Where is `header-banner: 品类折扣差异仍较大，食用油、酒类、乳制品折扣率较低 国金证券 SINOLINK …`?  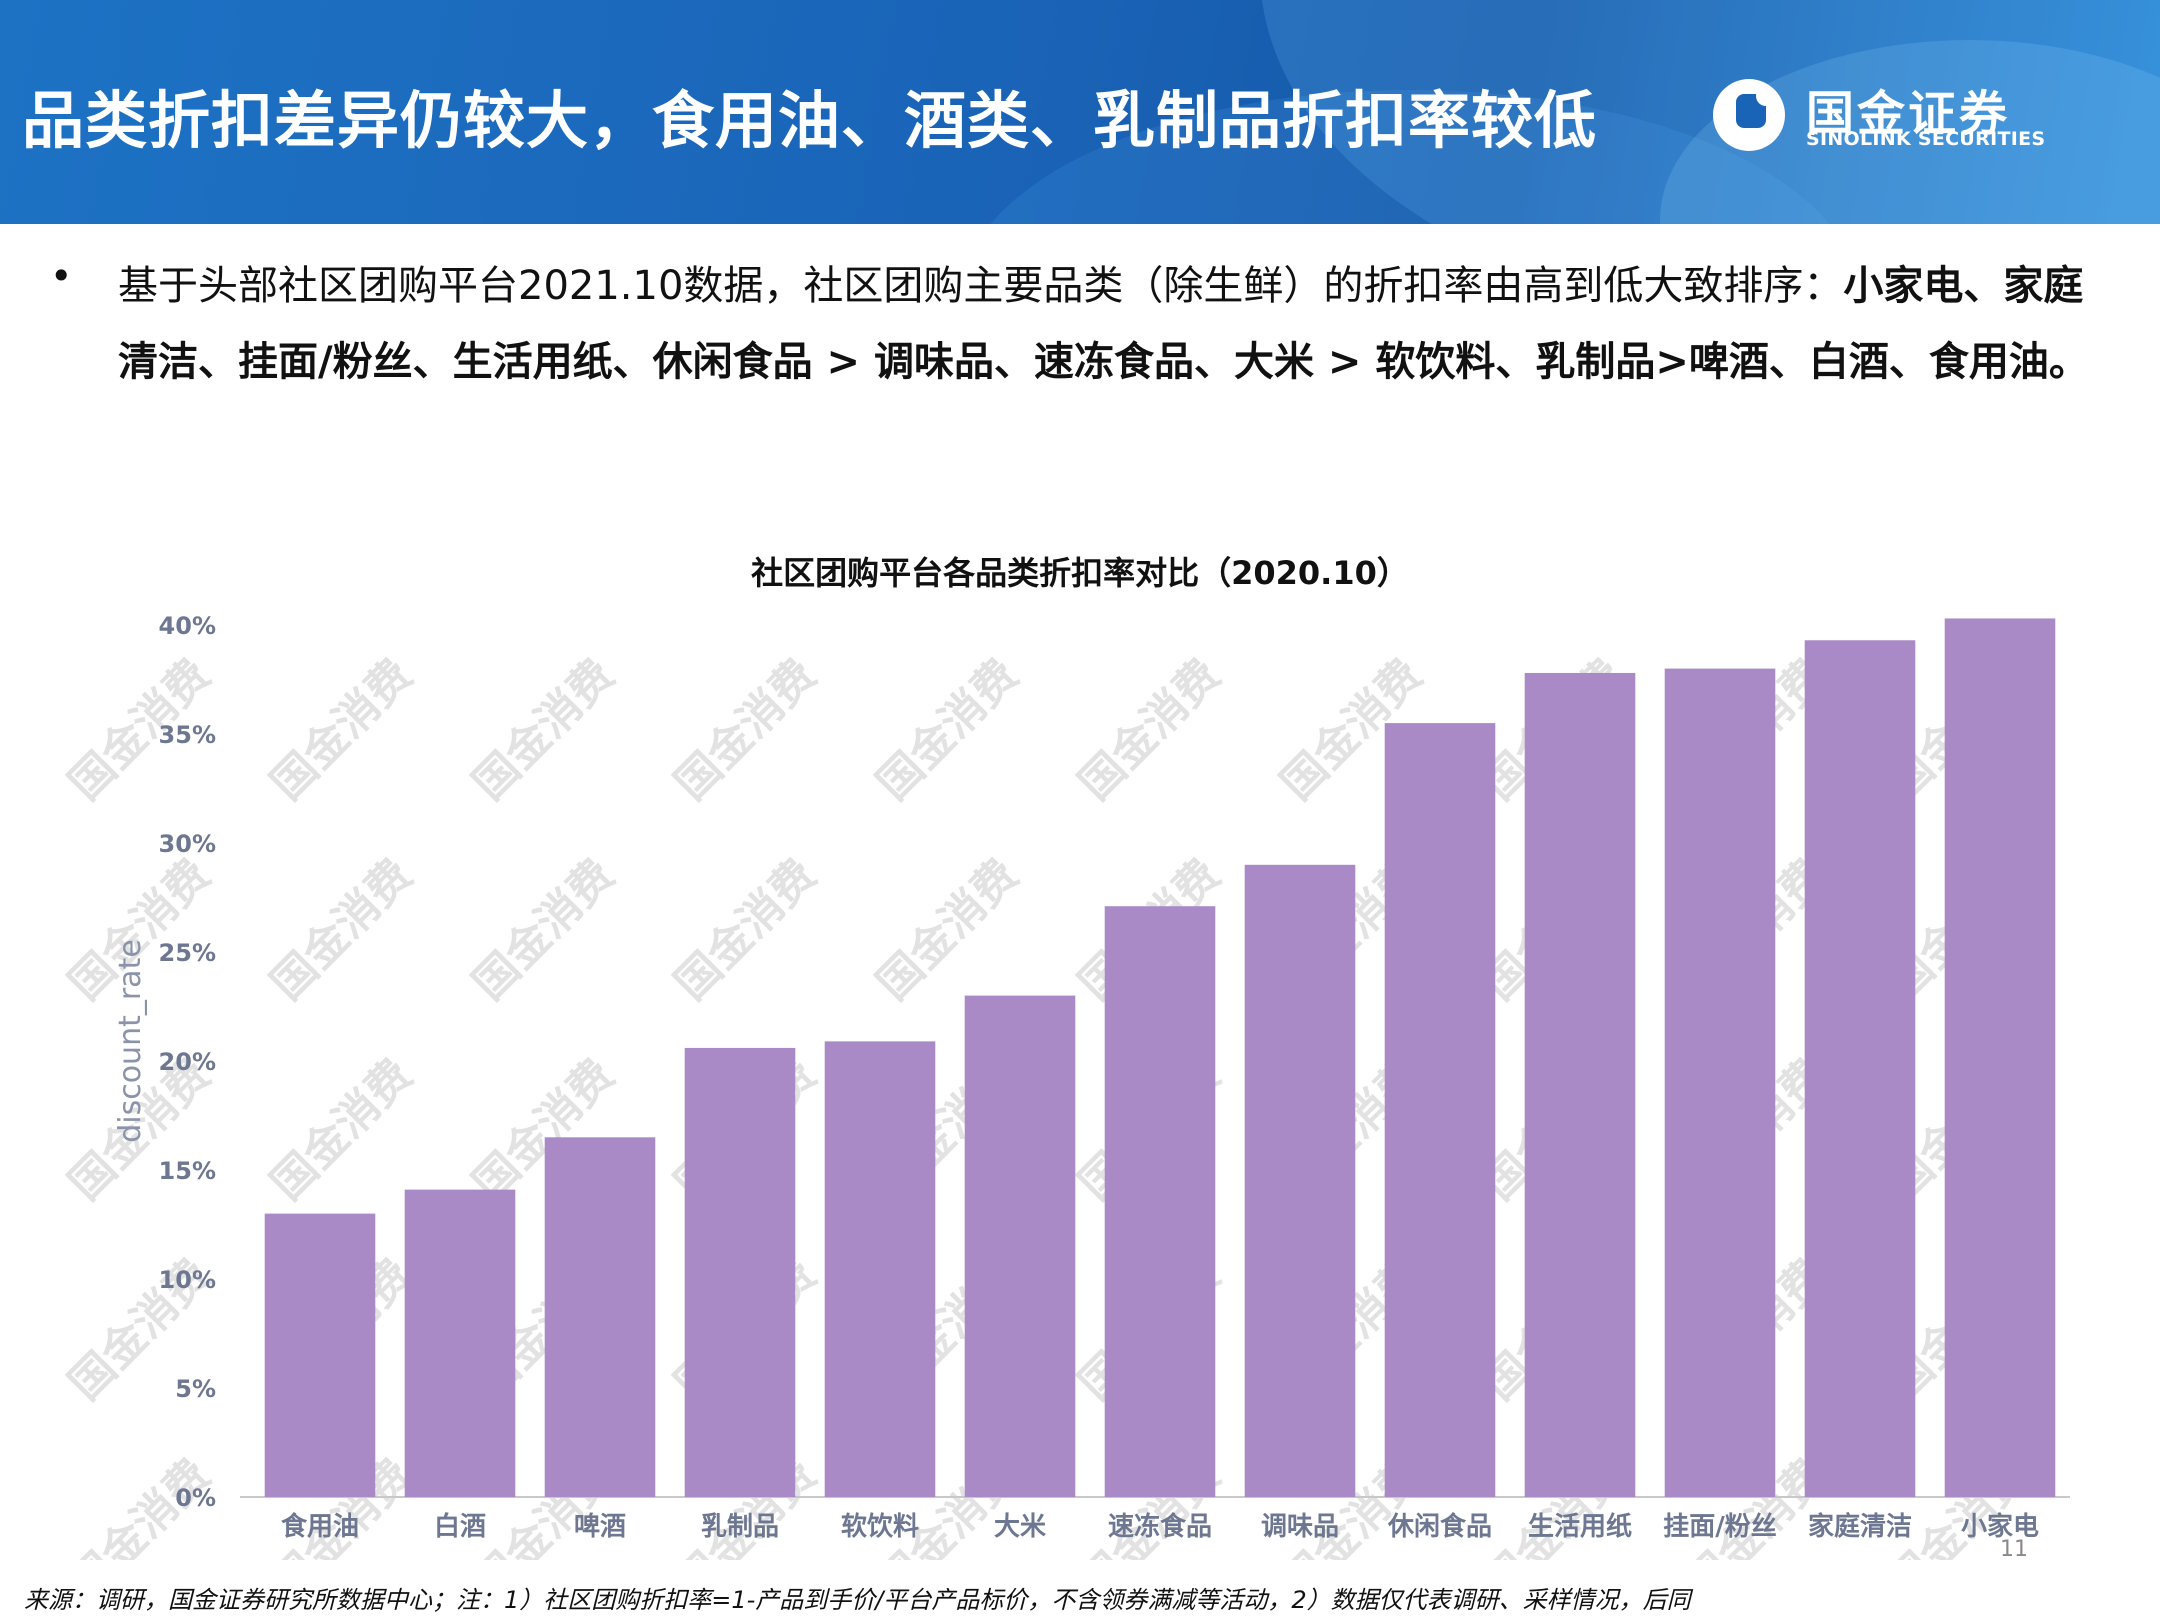
header-banner: 品类折扣差异仍较大，食用油、酒类、乳制品折扣率较低 国金证券 SINOLINK … is located at coordinates (1080, 112).